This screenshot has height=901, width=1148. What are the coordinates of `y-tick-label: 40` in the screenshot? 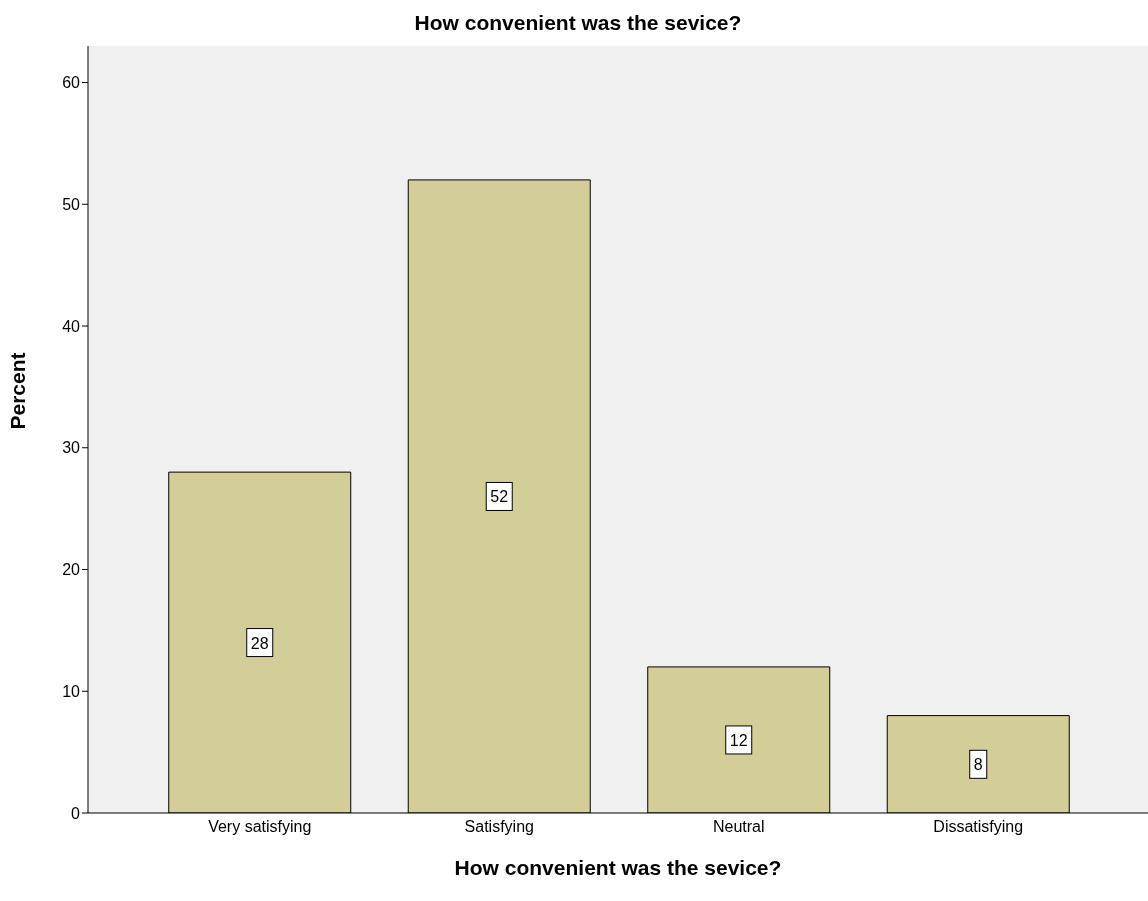 It's located at (71, 326).